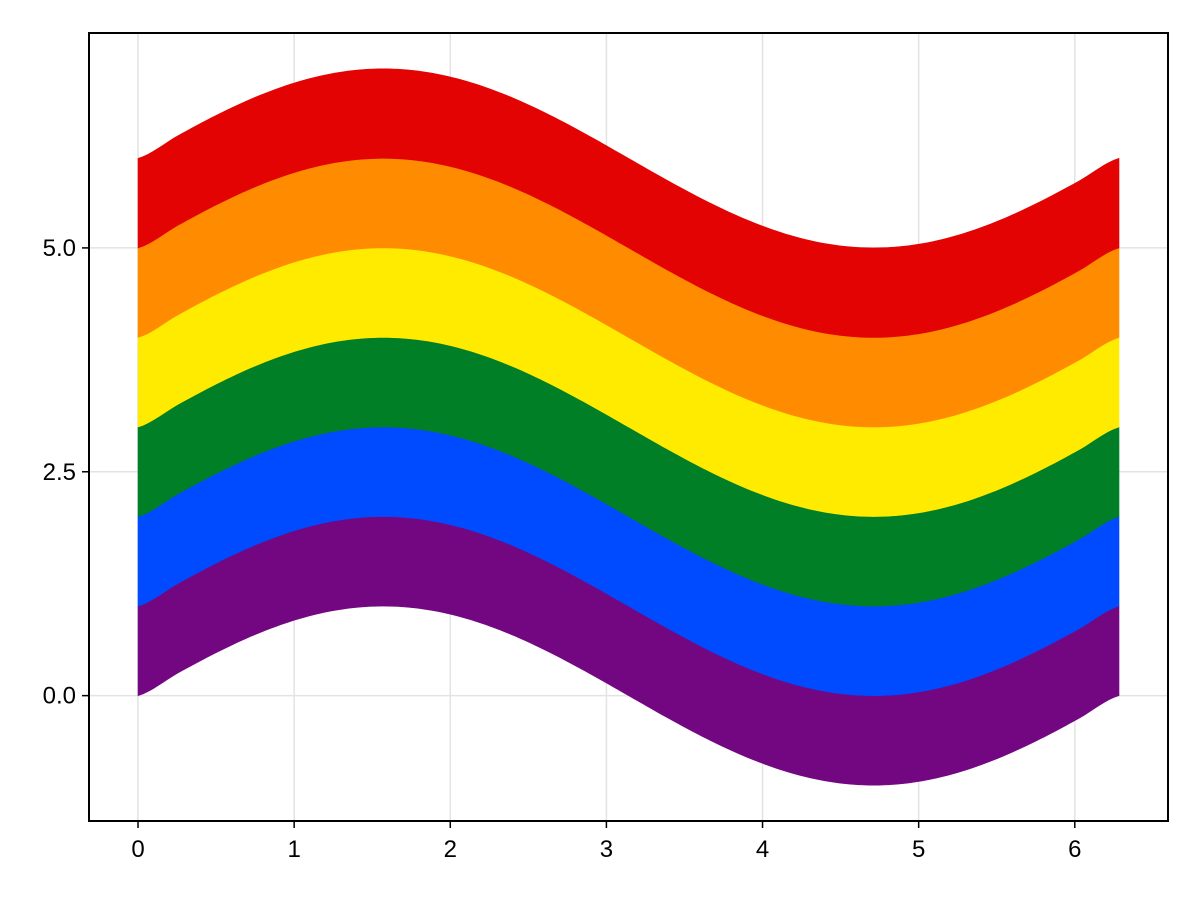  I want to click on x-tick-label: 1, so click(293, 849).